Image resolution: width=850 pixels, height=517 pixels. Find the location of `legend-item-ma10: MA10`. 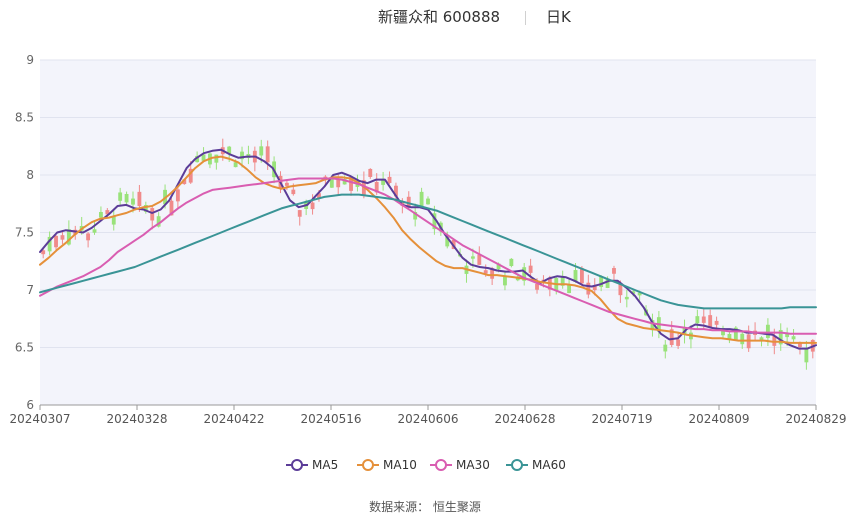

legend-item-ma10: MA10 is located at coordinates (387, 465).